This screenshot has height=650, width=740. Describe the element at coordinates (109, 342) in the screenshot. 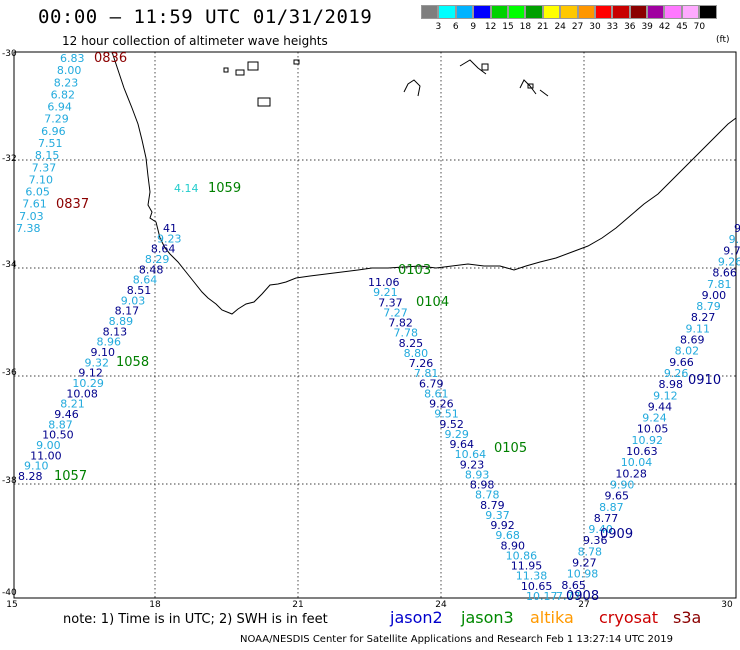

I see `wave-height-value: 8.96` at that location.